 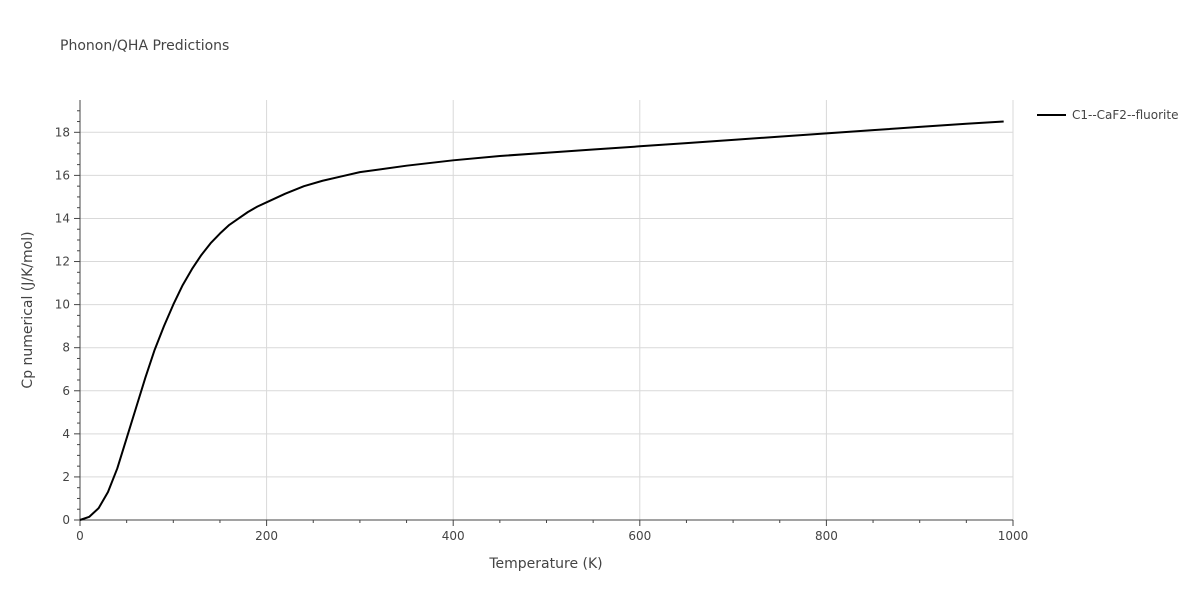 What do you see at coordinates (62, 218) in the screenshot?
I see `y-tick-label: 14` at bounding box center [62, 218].